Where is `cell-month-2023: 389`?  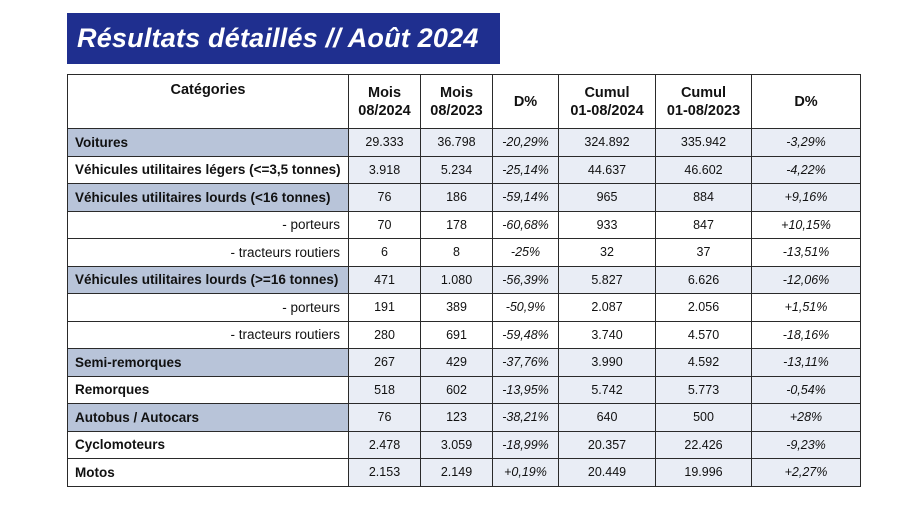
cell-month-2023: 389 is located at coordinates (456, 307).